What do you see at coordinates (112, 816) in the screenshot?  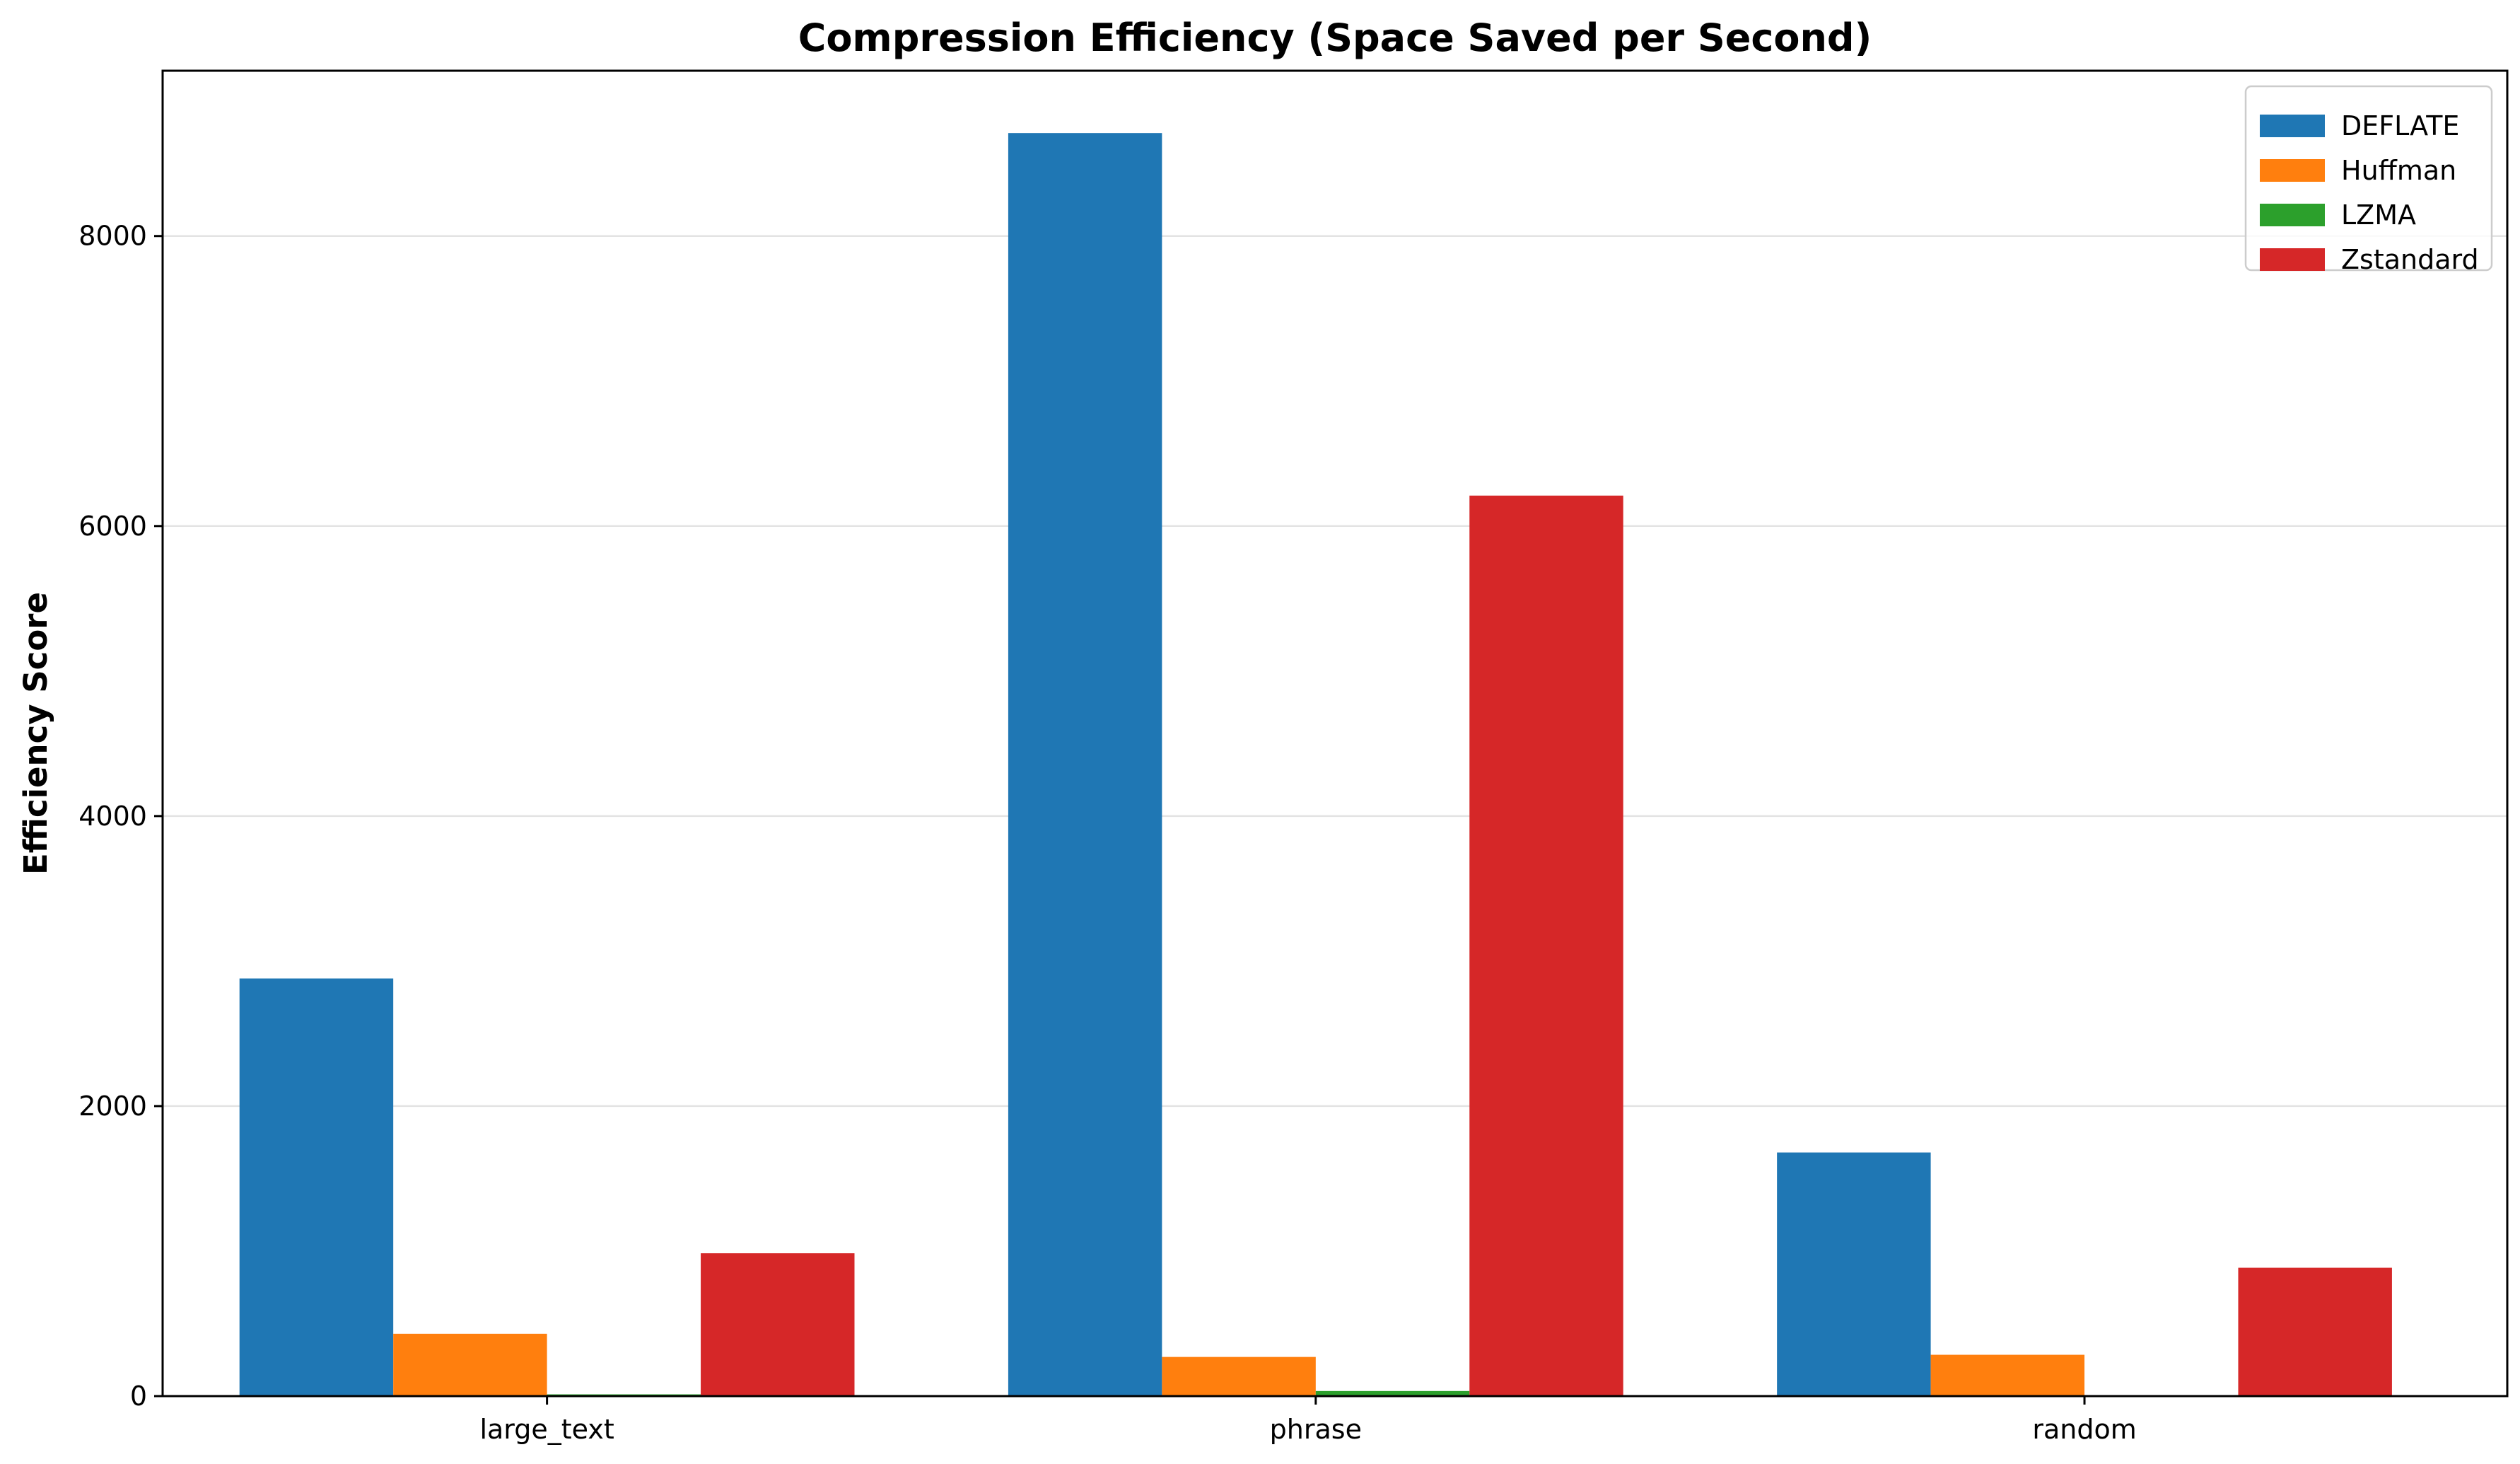 I see `y-tick-label: 4000` at bounding box center [112, 816].